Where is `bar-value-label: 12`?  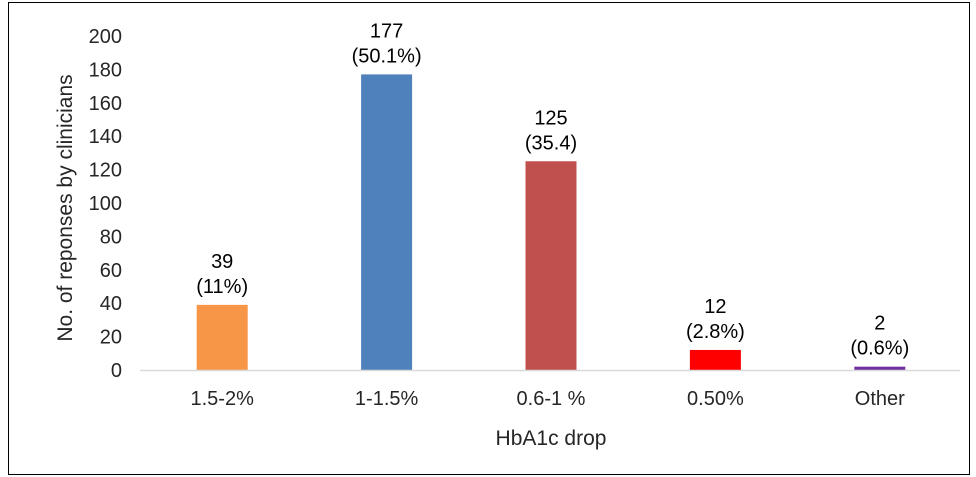 bar-value-label: 12 is located at coordinates (715, 307).